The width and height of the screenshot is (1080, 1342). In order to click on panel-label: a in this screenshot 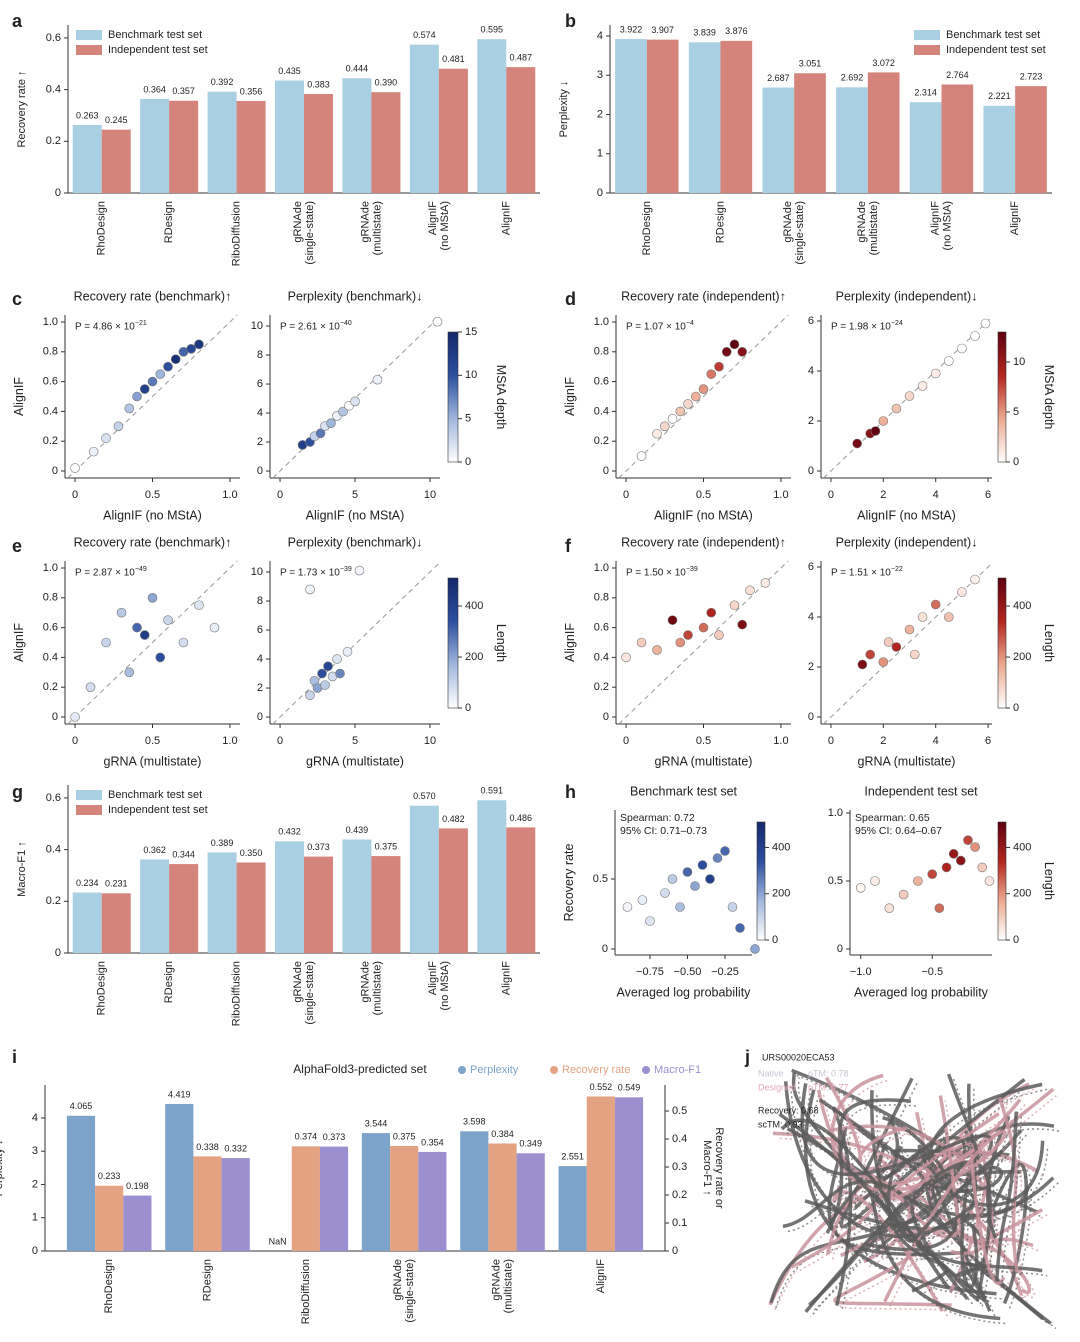, I will do `click(17, 21)`.